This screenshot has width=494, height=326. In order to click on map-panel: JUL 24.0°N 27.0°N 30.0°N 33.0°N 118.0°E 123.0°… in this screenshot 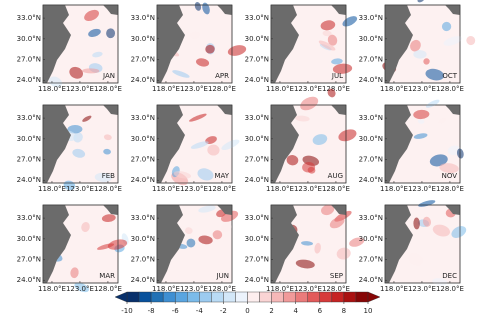, I will do `click(301, 48)`.